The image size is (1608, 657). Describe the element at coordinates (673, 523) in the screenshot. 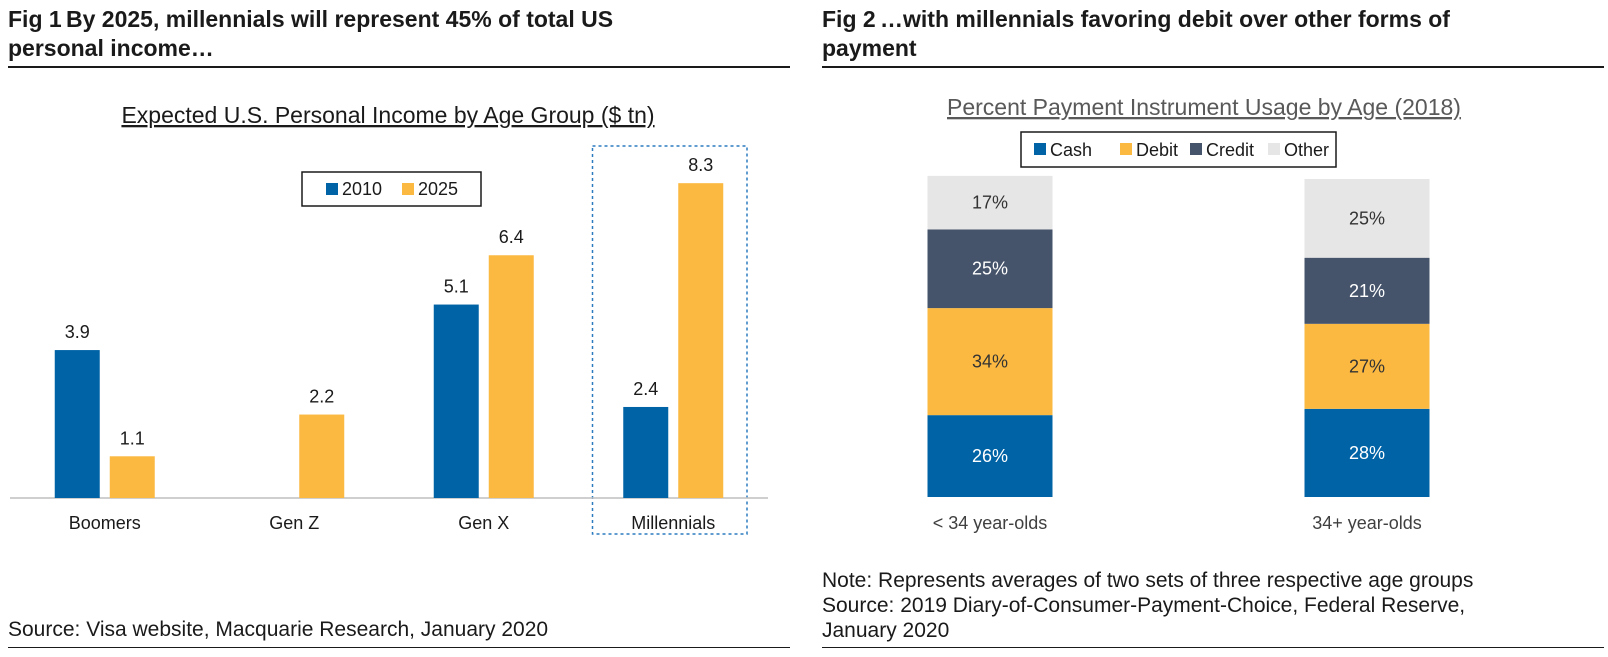

I see `x-tick-label-millennials: Millennials` at that location.